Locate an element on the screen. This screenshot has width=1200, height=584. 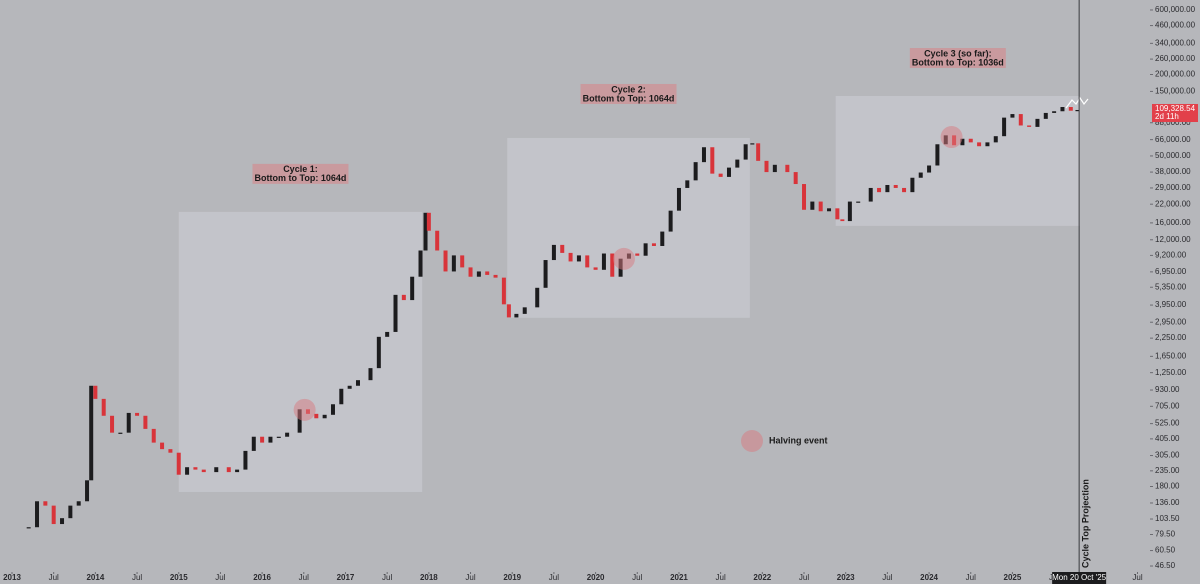
y-tick-label: 1,250.00 is located at coordinates (1171, 372).